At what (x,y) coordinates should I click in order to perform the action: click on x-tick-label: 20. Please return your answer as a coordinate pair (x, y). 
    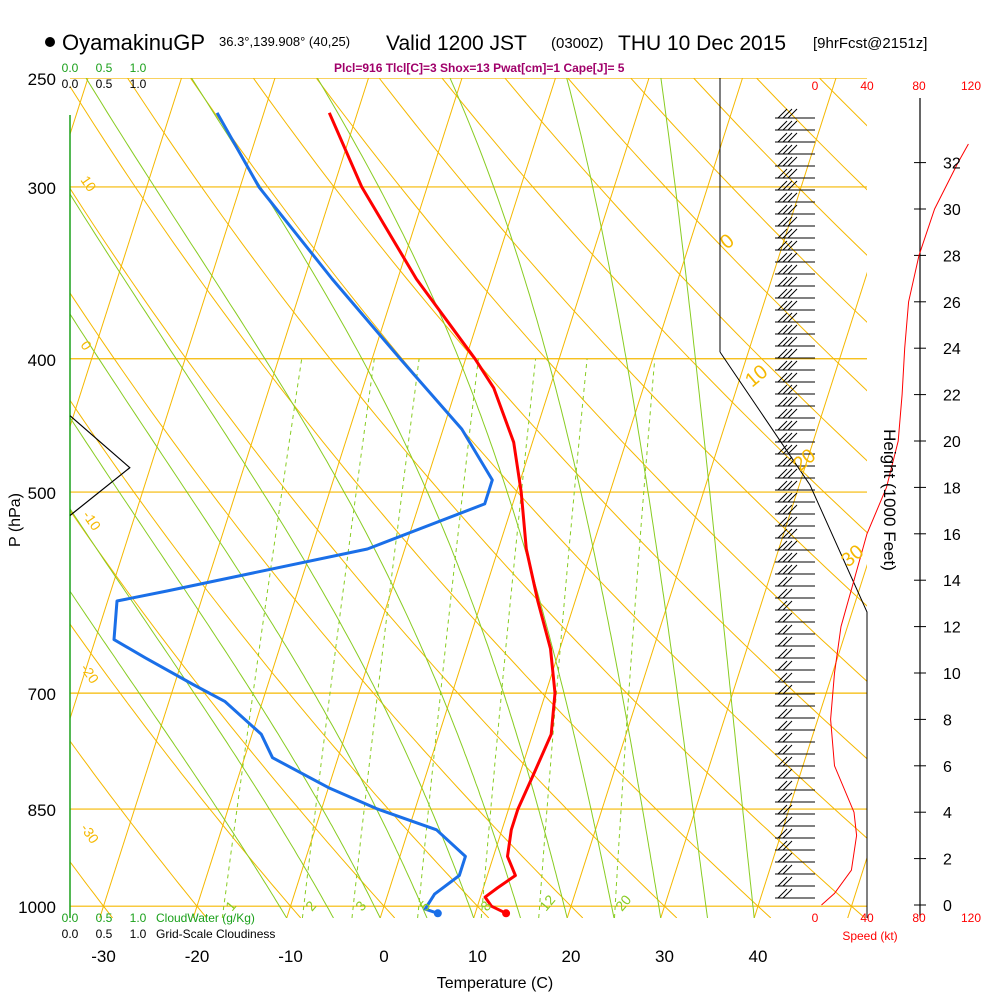
    Looking at the image, I should click on (571, 956).